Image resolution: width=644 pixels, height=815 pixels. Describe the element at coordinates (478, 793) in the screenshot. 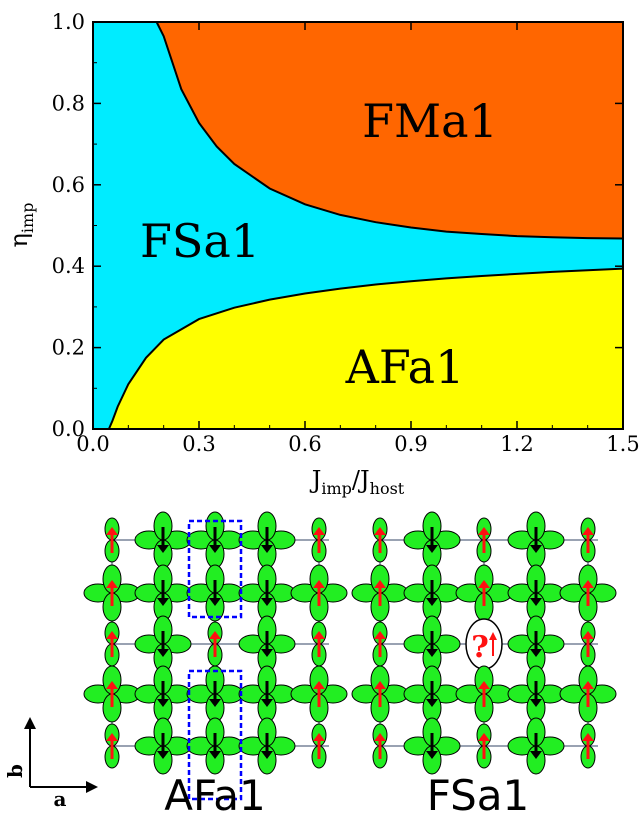

I see `panel-label-fsa1: FSa1` at that location.